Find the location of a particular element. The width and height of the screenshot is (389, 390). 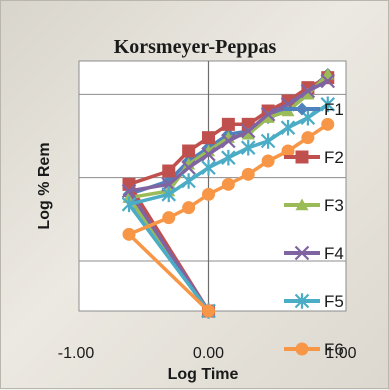

tick-labels: -1.00 0.00 1.00 is located at coordinates (207, 353).